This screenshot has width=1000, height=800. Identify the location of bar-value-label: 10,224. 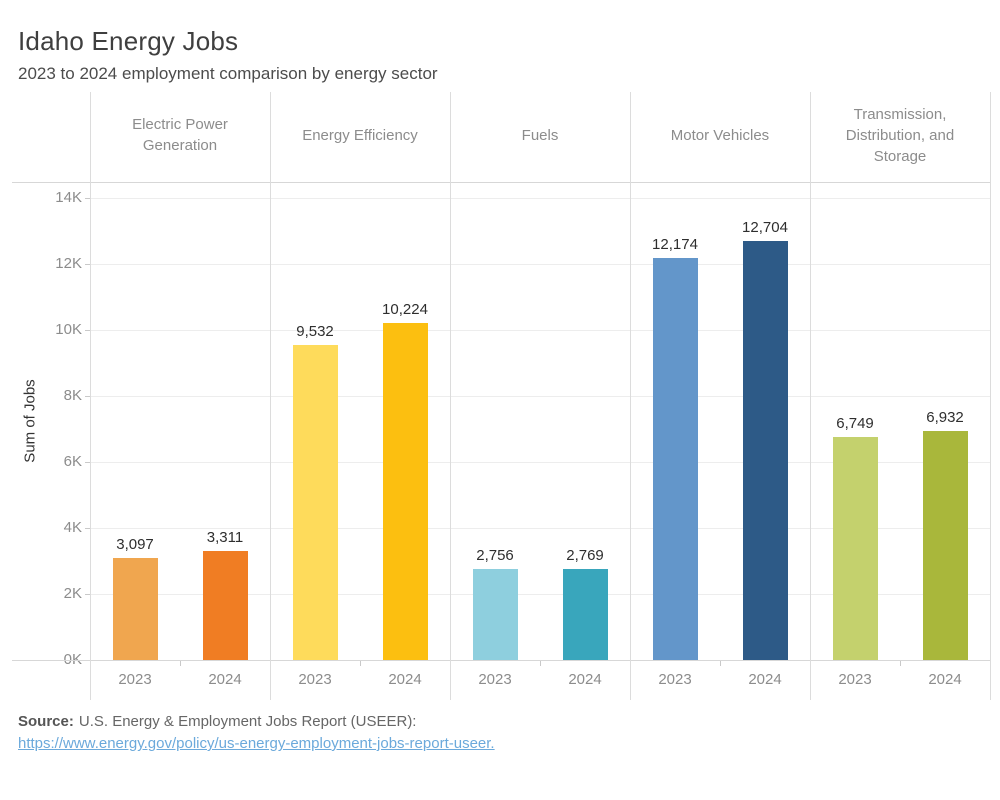
(405, 309).